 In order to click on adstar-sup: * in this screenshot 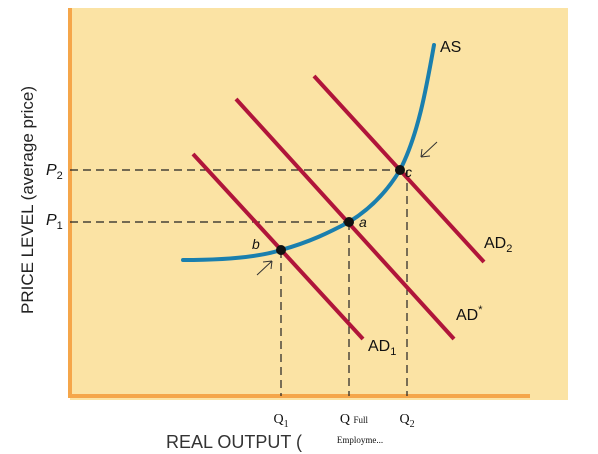, I will do `click(480, 310)`.